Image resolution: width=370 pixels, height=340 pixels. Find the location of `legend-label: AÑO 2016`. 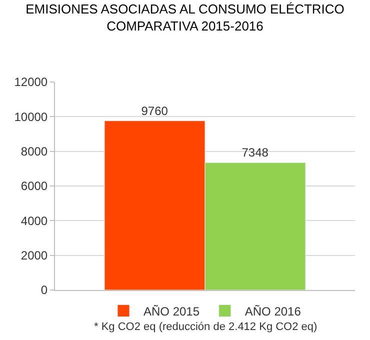

legend-label: AÑO 2016 is located at coordinates (273, 311).